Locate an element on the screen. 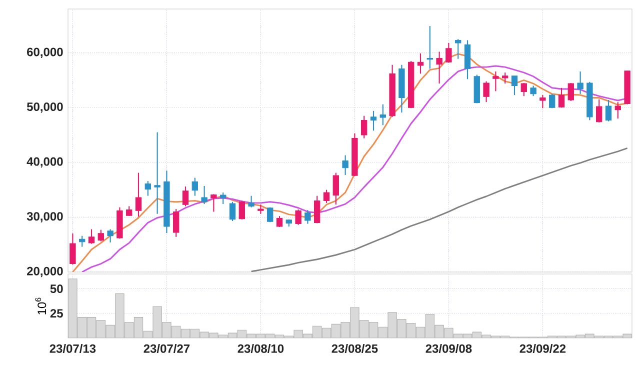 The image size is (642, 366). y-tick-label: 50 is located at coordinates (56, 289).